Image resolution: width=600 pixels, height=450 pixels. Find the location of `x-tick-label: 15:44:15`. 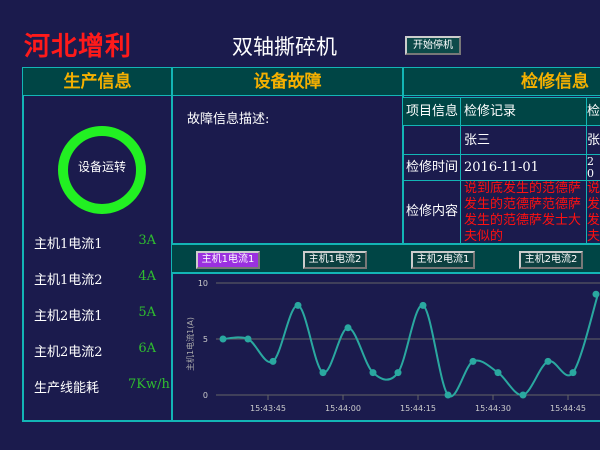

x-tick-label: 15:44:15 is located at coordinates (418, 408).